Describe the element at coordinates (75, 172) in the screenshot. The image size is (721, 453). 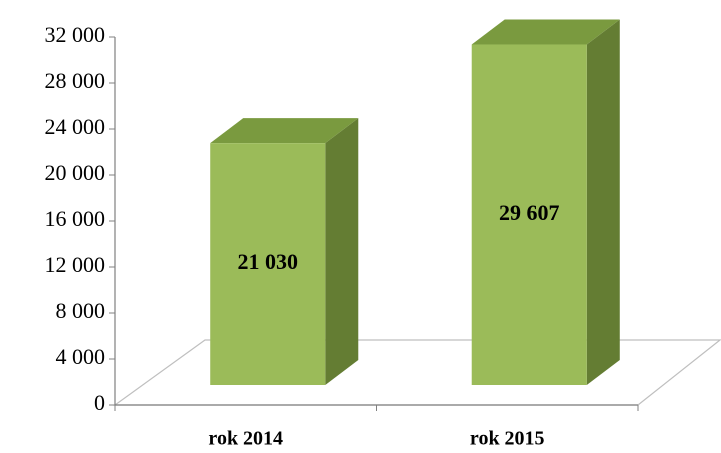
I see `y-tick-label: 20 000` at that location.